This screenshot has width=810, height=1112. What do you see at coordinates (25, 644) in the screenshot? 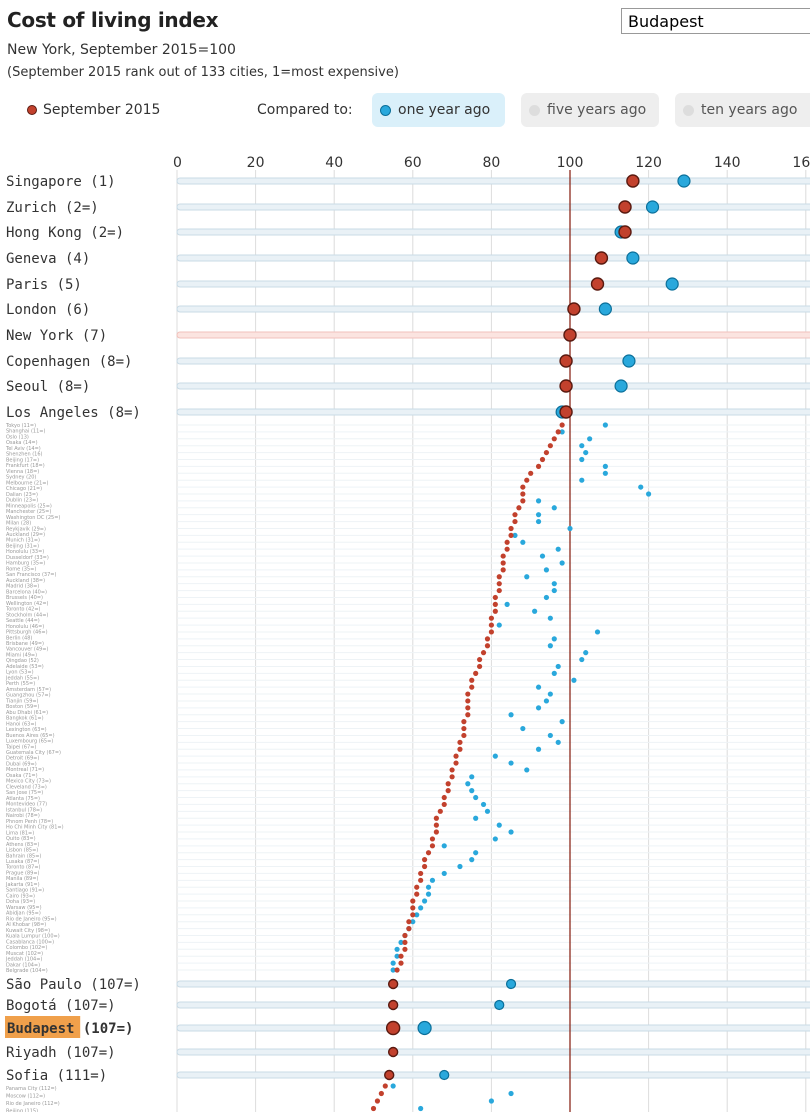
I see `small-city-label: Brisbane (49=)` at bounding box center [25, 644].